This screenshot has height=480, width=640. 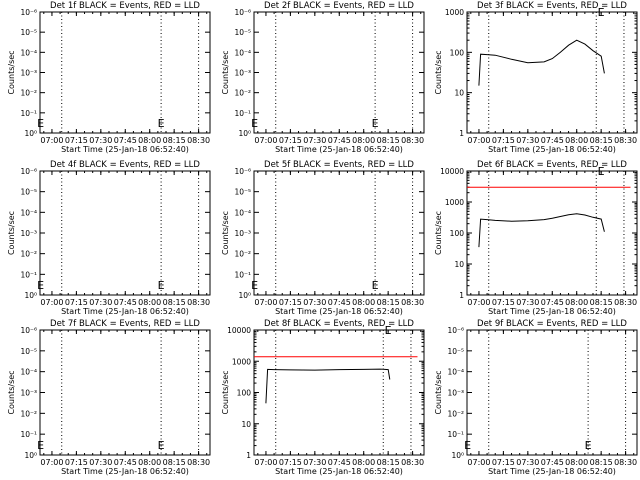 What do you see at coordinates (125, 6) in the screenshot?
I see `plot-title: Det 1f BLACK = Events, RED = LLD` at bounding box center [125, 6].